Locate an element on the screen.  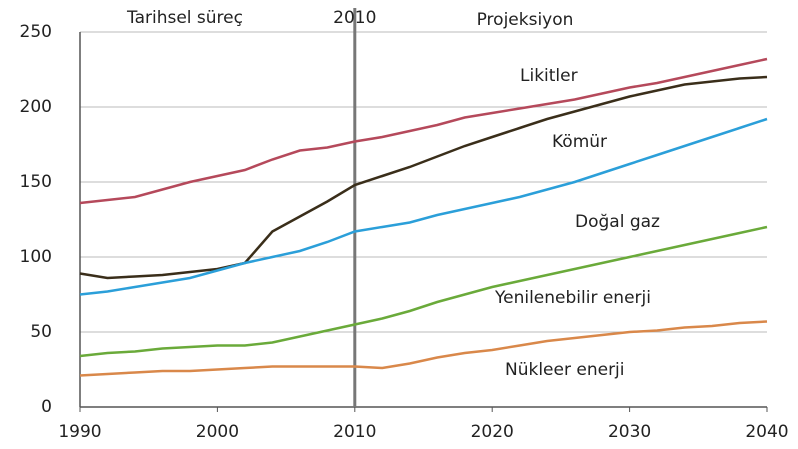
y-tick-label: 150 is located at coordinates (36, 182).